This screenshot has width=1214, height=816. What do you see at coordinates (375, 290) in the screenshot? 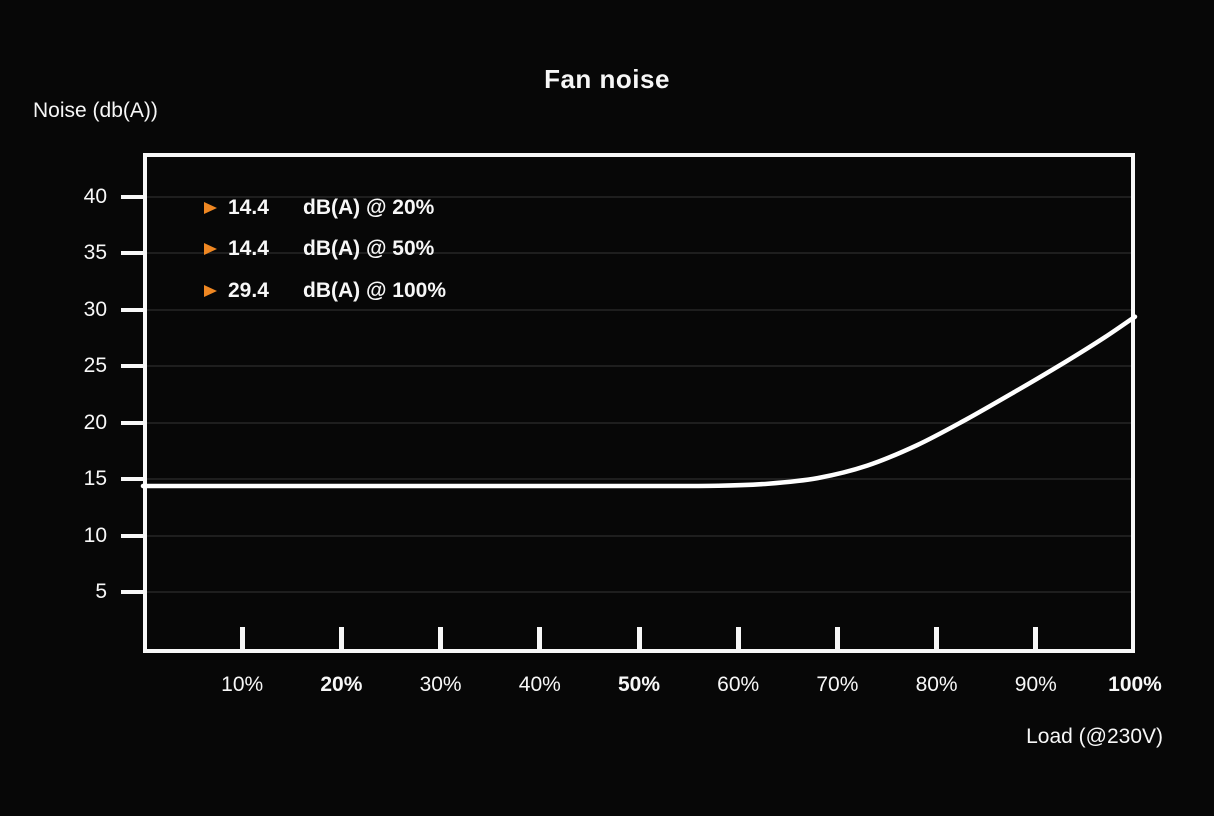
I see `legend-label: dB(A) @ 100%` at bounding box center [375, 290].